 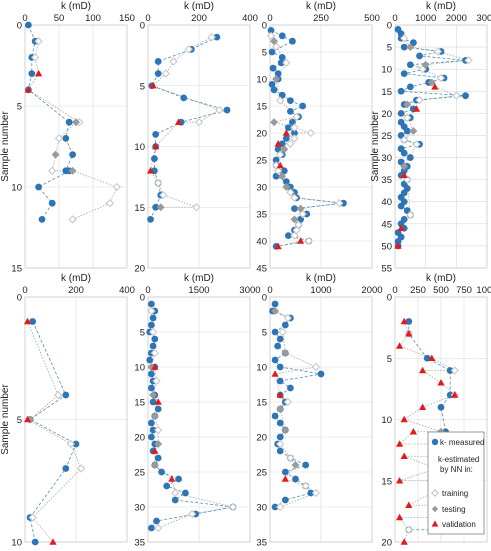 I want to click on legend-measured-marker, so click(x=435, y=442).